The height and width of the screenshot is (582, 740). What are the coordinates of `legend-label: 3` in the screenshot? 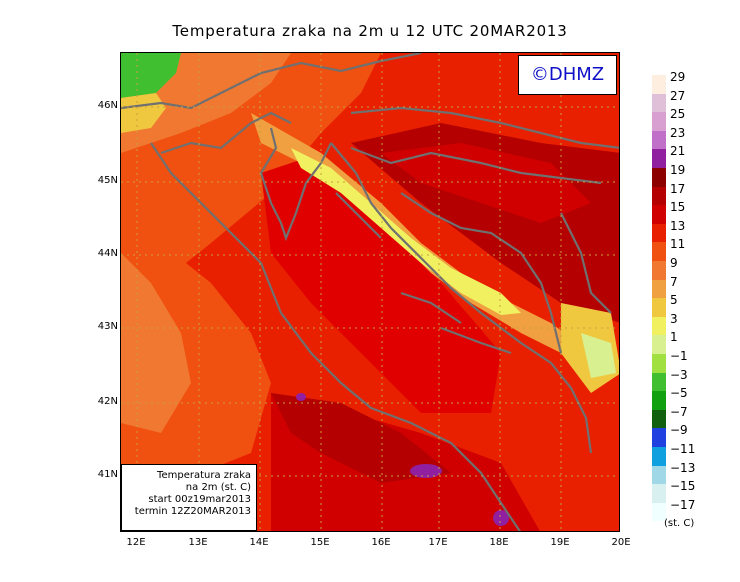 It's located at (674, 318).